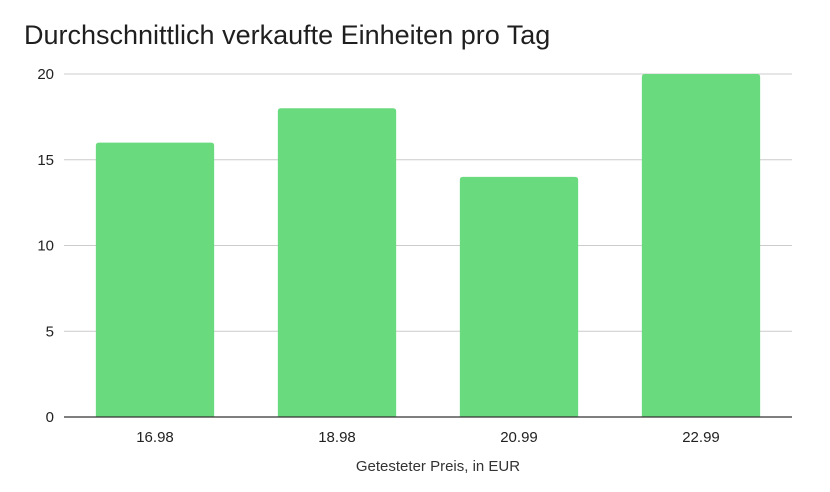 This screenshot has width=830, height=492. Describe the element at coordinates (701, 437) in the screenshot. I see `x-tick-label-3: 22.99` at that location.